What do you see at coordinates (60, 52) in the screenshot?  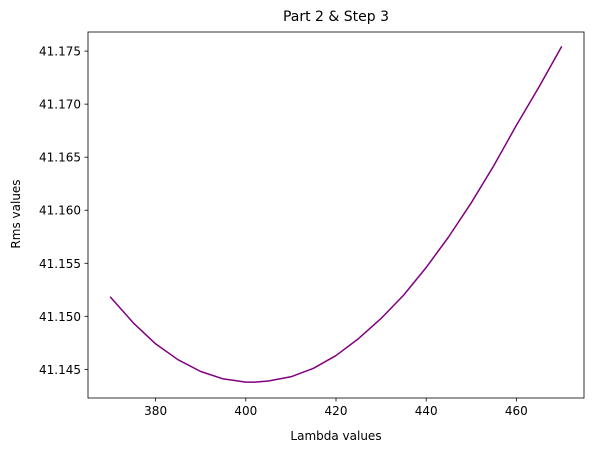 I see `y-tick-label: 41.175` at bounding box center [60, 52].